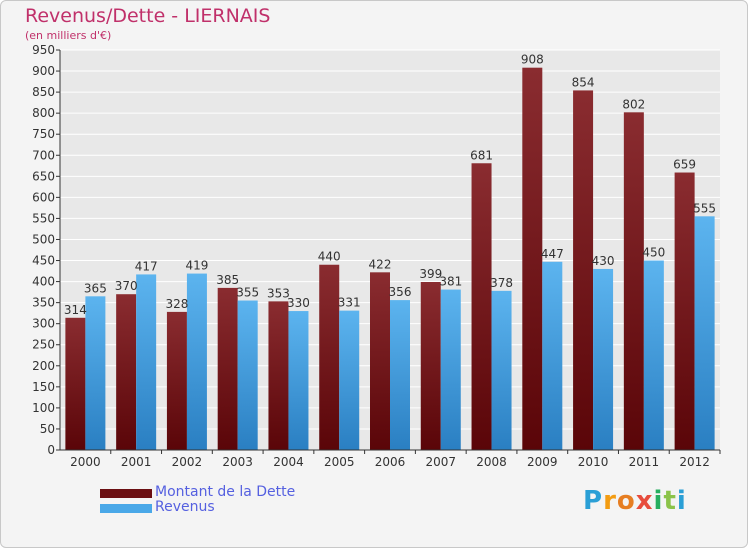  Describe the element at coordinates (43, 387) in the screenshot. I see `y-tick-label: 150` at that location.